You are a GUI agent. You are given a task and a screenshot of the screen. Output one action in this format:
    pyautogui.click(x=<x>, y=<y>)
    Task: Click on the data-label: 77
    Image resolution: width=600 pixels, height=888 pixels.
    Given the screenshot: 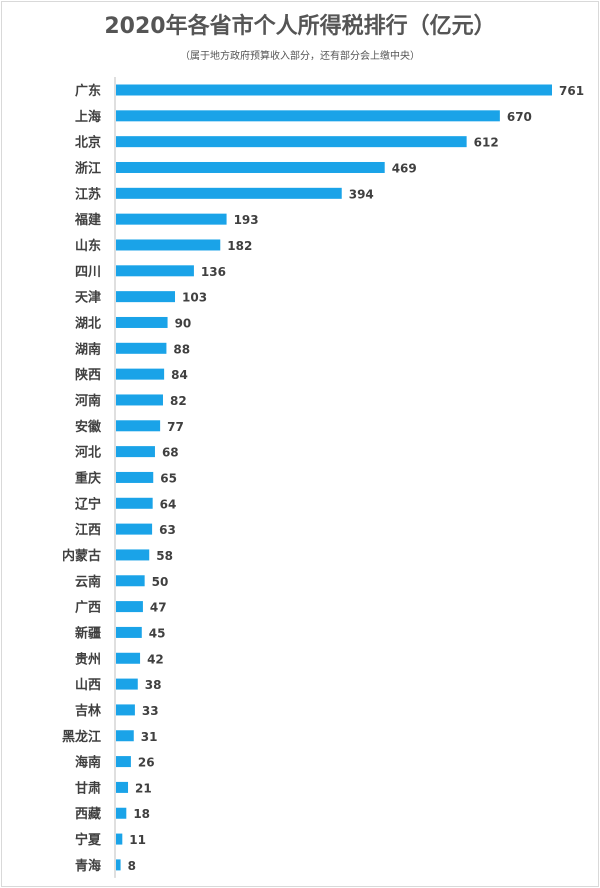 What is the action you would take?
    pyautogui.click(x=175, y=427)
    